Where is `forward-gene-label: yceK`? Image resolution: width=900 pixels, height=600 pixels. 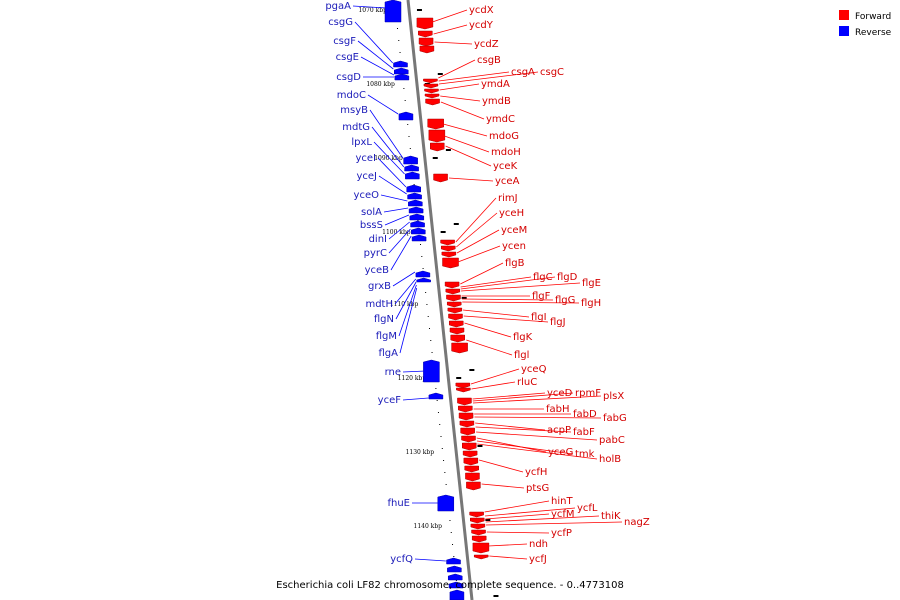
forward-gene-label: yceK is located at coordinates (505, 166).